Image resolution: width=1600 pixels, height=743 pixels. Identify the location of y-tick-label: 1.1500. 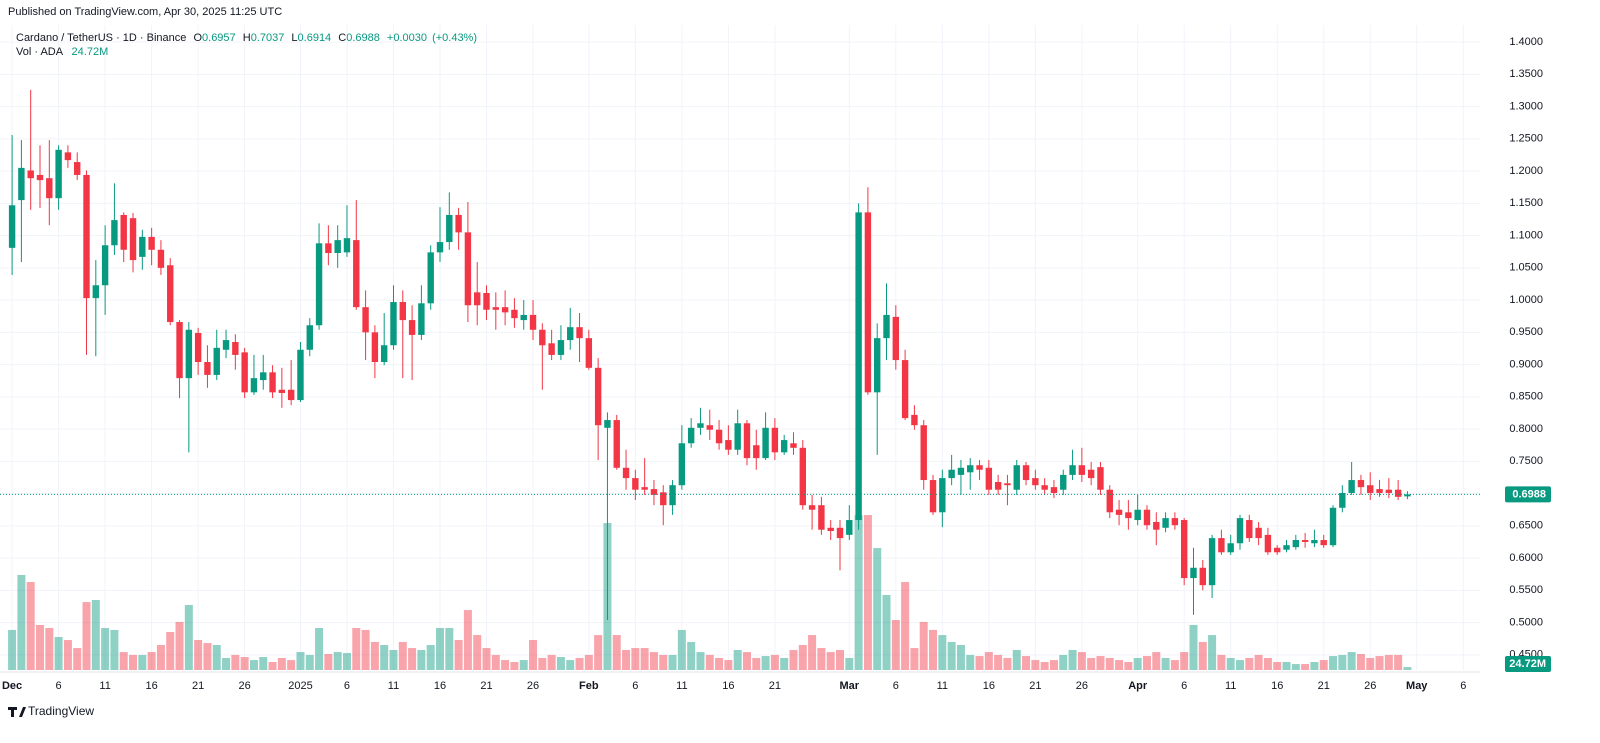
(1526, 203).